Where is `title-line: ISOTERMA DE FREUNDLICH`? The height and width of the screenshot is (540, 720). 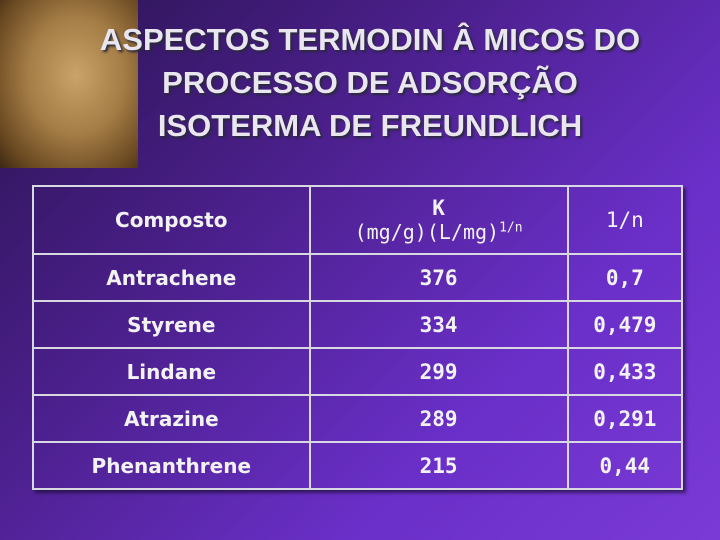
title-line: ISOTERMA DE FREUNDLICH is located at coordinates (370, 125).